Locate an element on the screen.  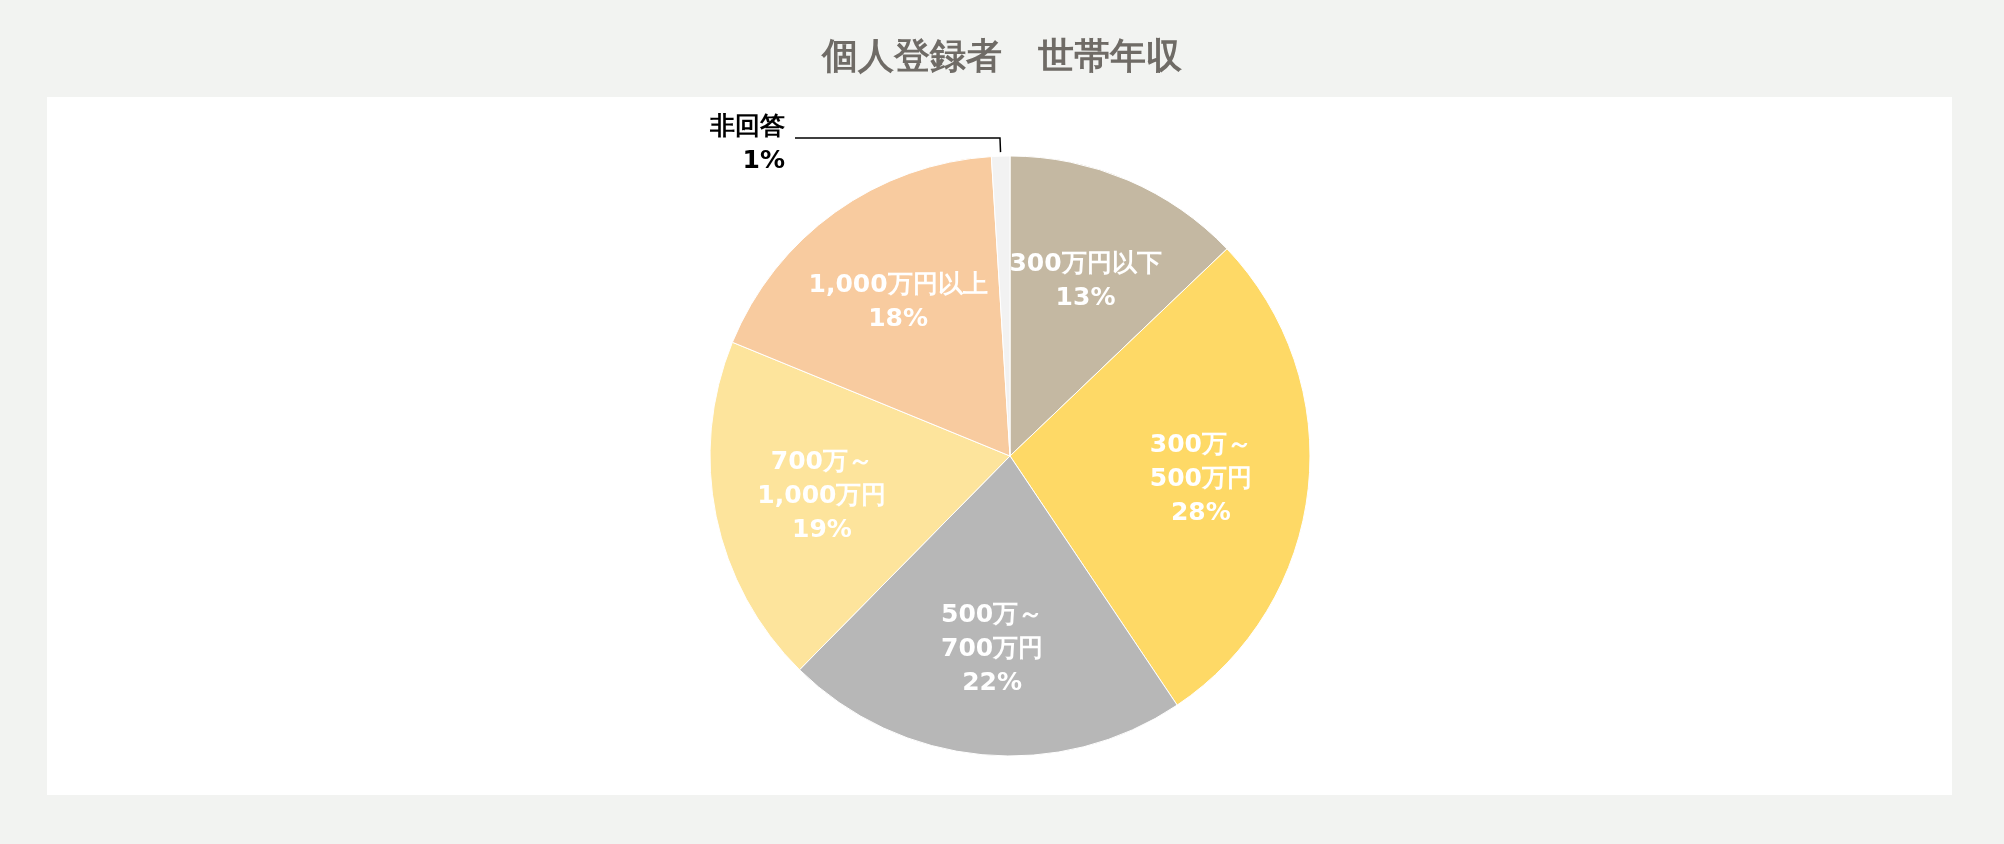
slice-label: 300万円以下 is located at coordinates (1085, 263).